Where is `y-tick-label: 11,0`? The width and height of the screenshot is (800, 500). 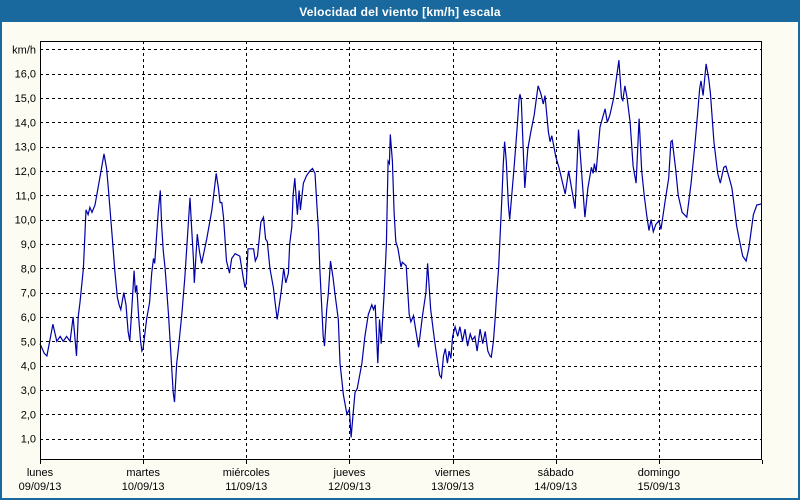
y-tick-label: 11,0 is located at coordinates (25, 196).